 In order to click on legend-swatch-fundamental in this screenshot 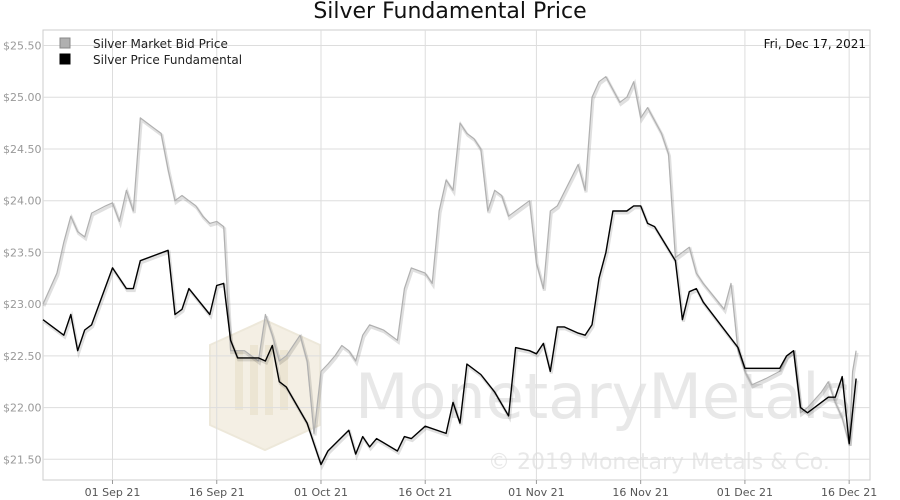, I will do `click(65, 59)`.